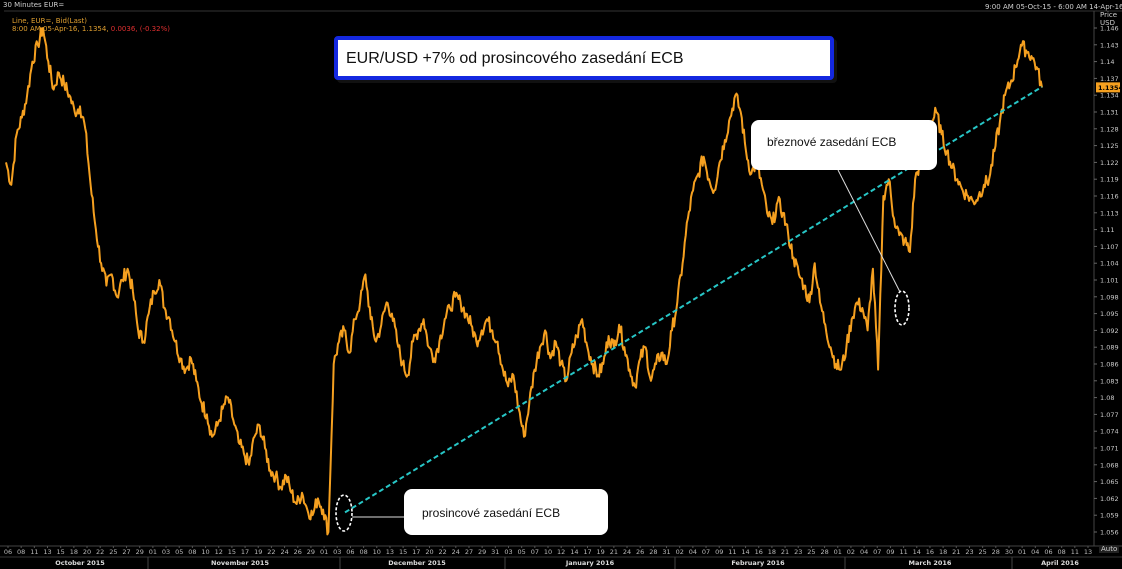 Image resolution: width=1122 pixels, height=569 pixels. I want to click on y-tick-label: 1.095, so click(1109, 314).